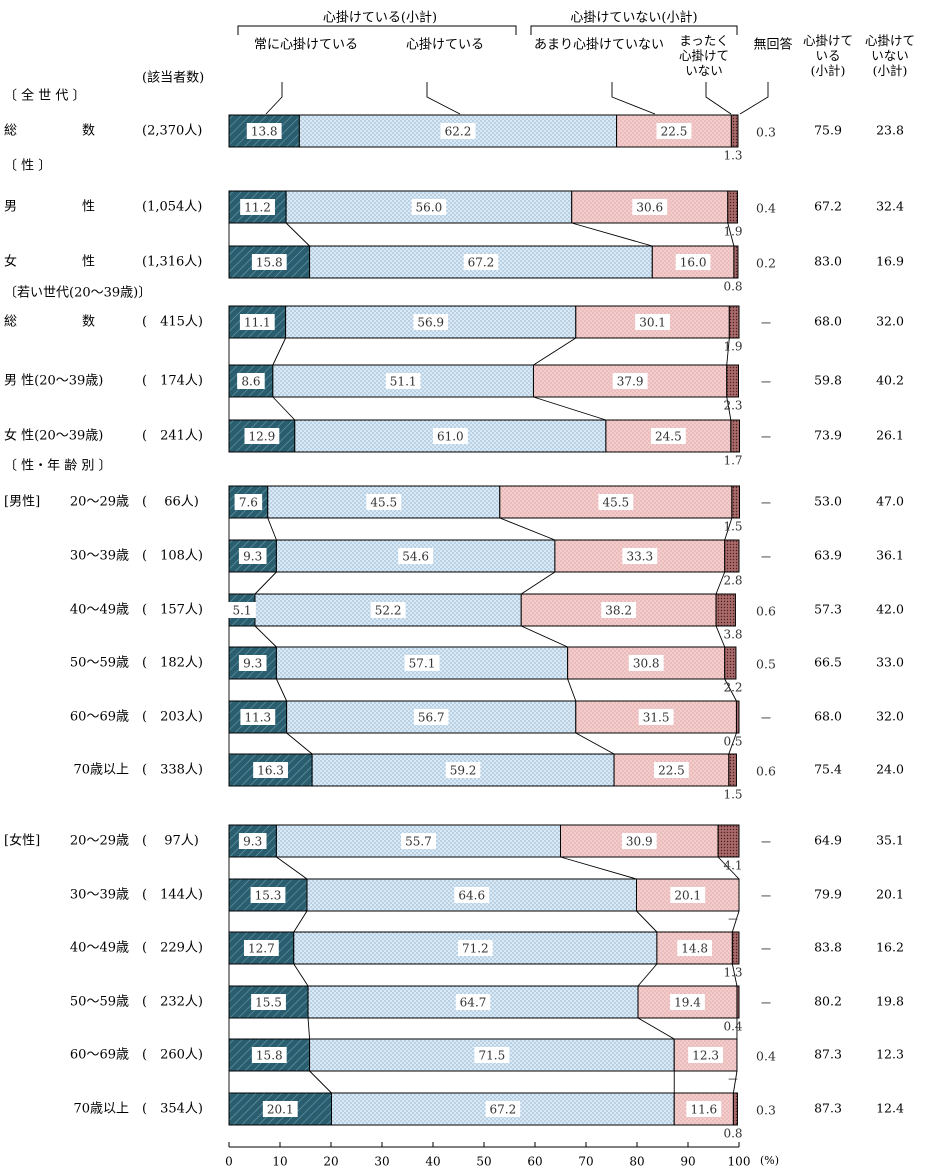  I want to click on value-label-never: －, so click(733, 920).